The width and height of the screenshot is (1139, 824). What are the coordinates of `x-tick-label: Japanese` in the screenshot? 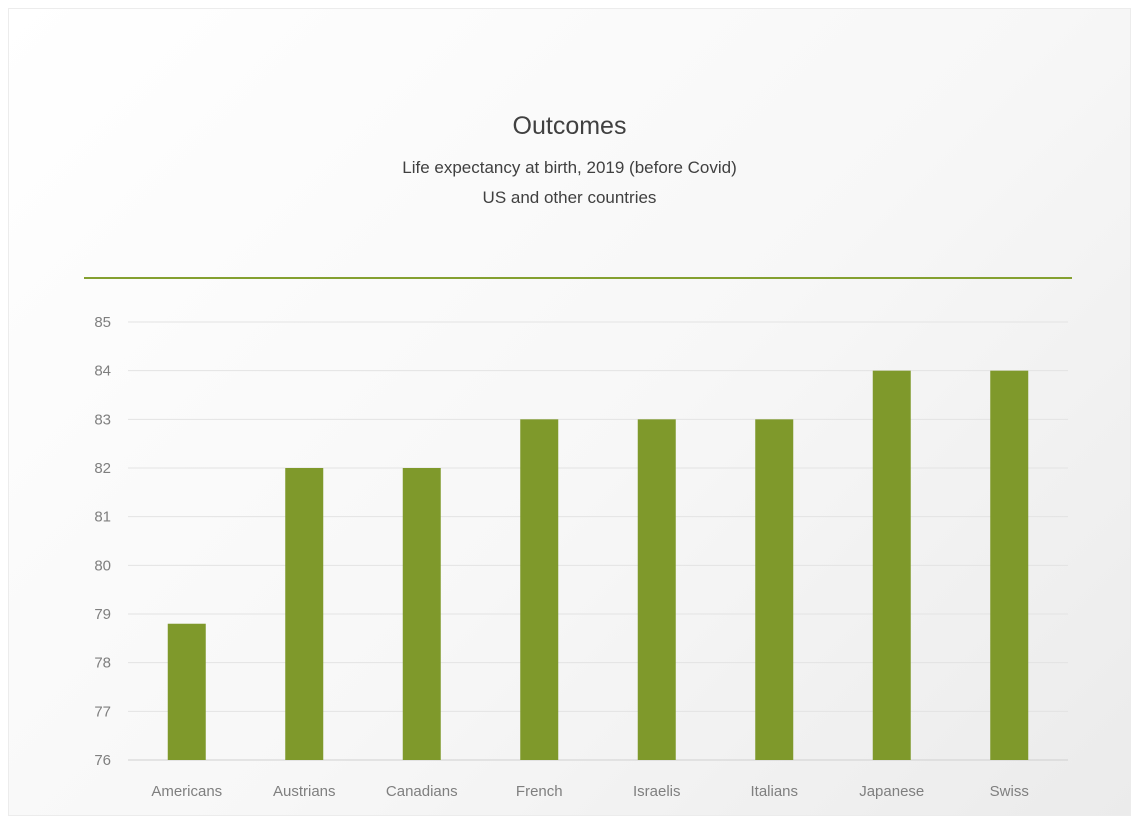 It's located at (891, 791).